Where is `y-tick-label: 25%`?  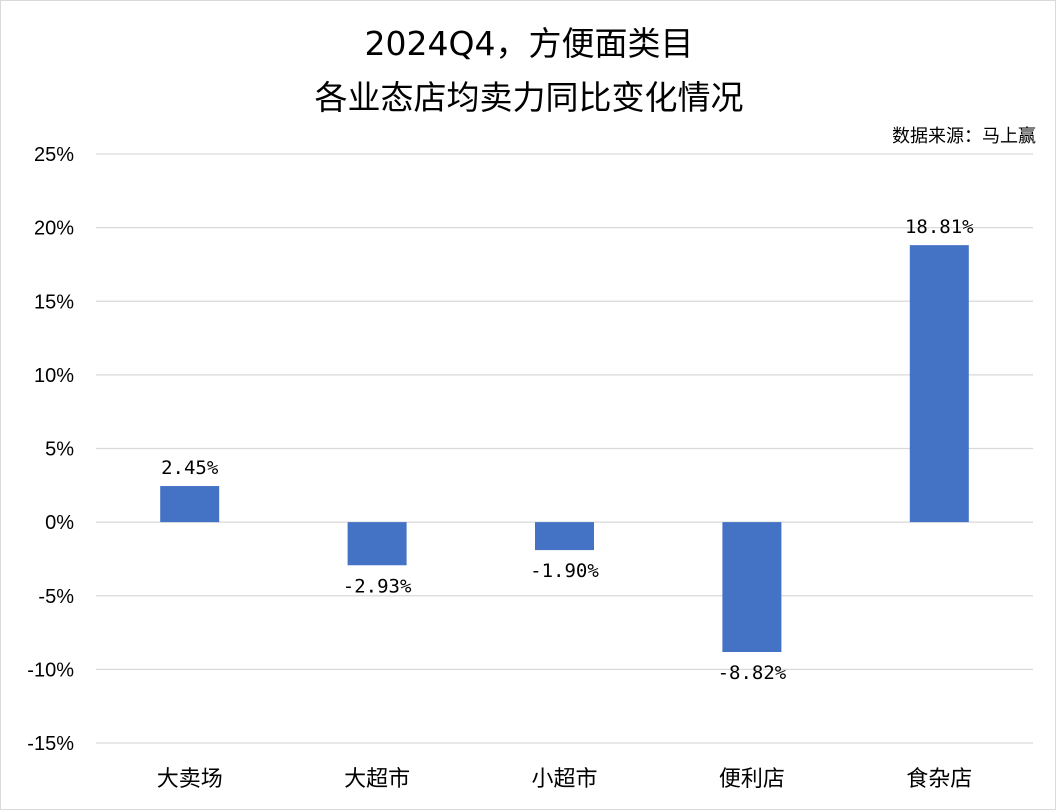
y-tick-label: 25% is located at coordinates (54, 155).